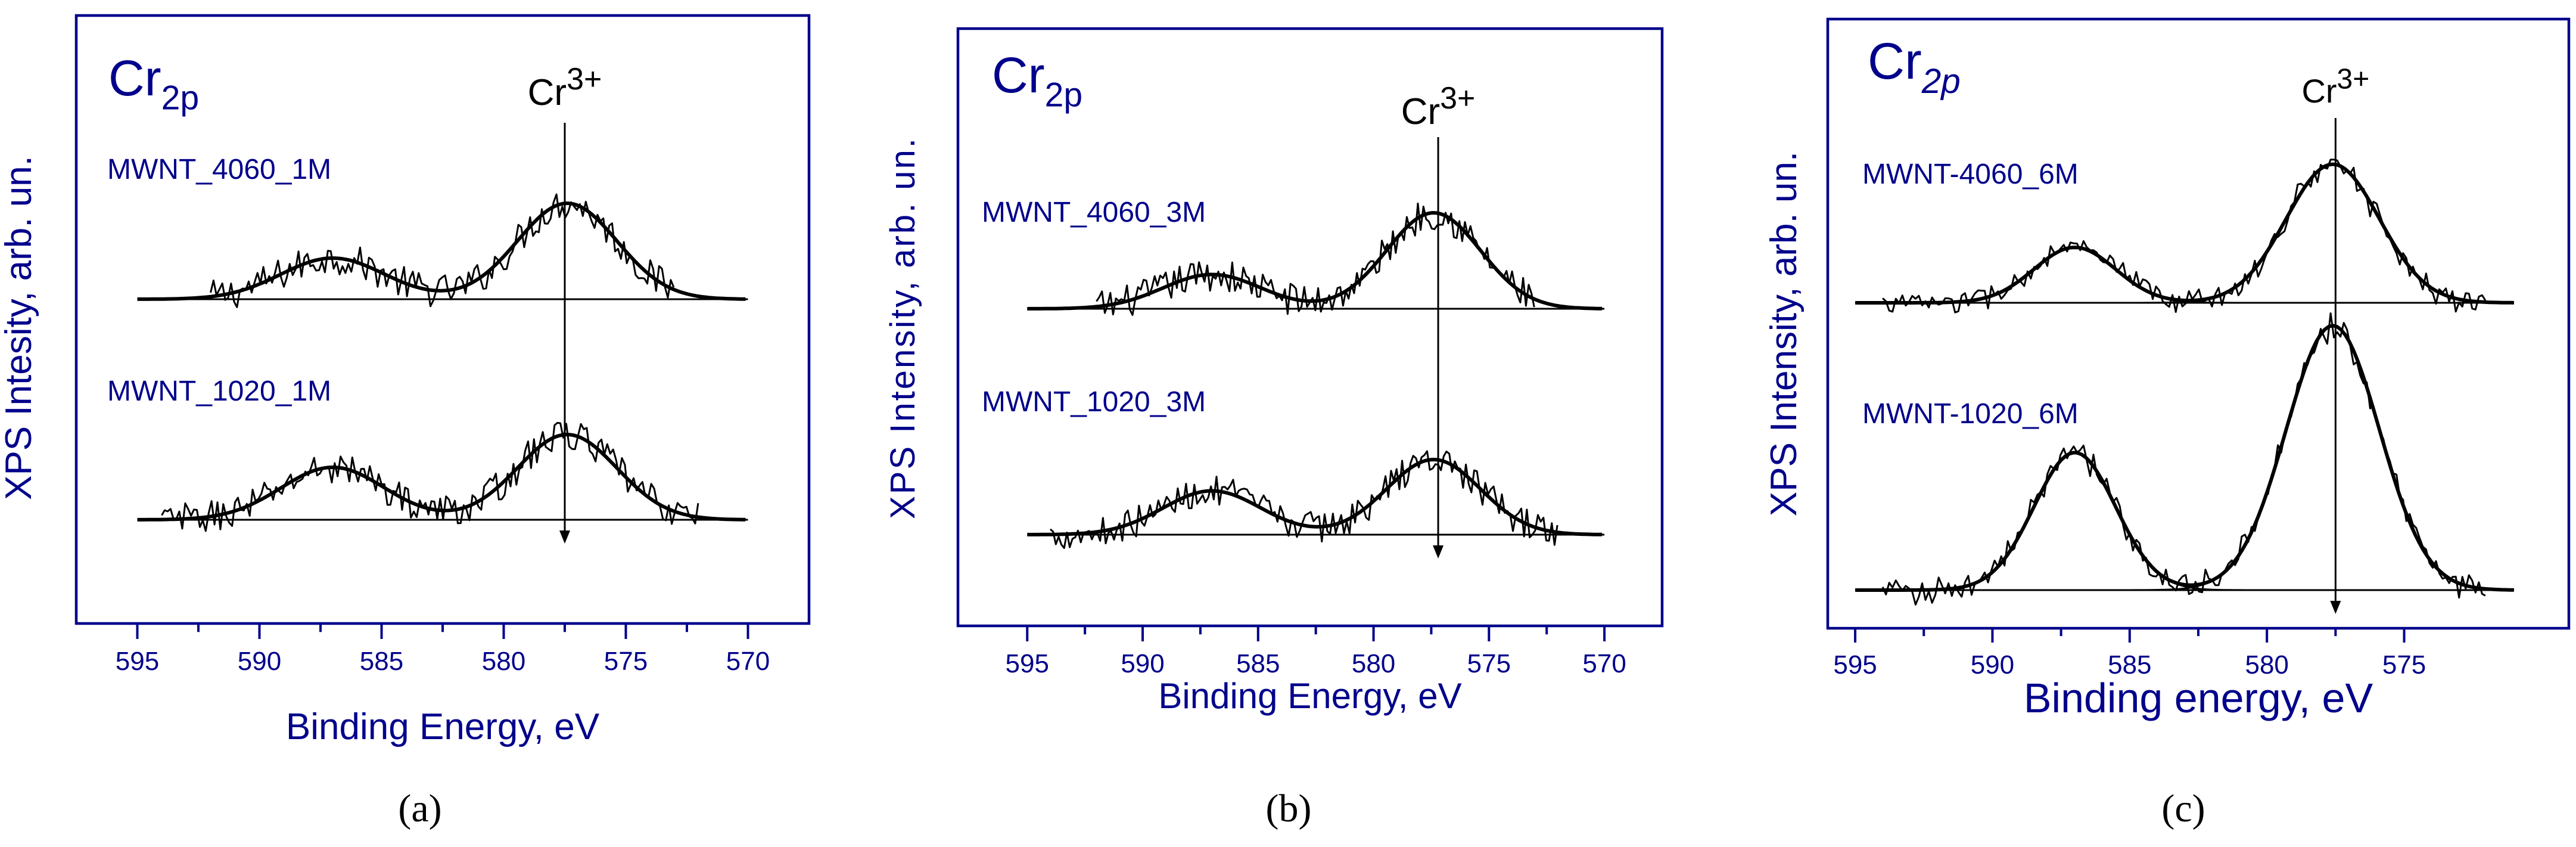 This screenshot has width=2576, height=847. What do you see at coordinates (19, 328) in the screenshot?
I see `y-axis-title: XPS Intesity, arb. un.` at bounding box center [19, 328].